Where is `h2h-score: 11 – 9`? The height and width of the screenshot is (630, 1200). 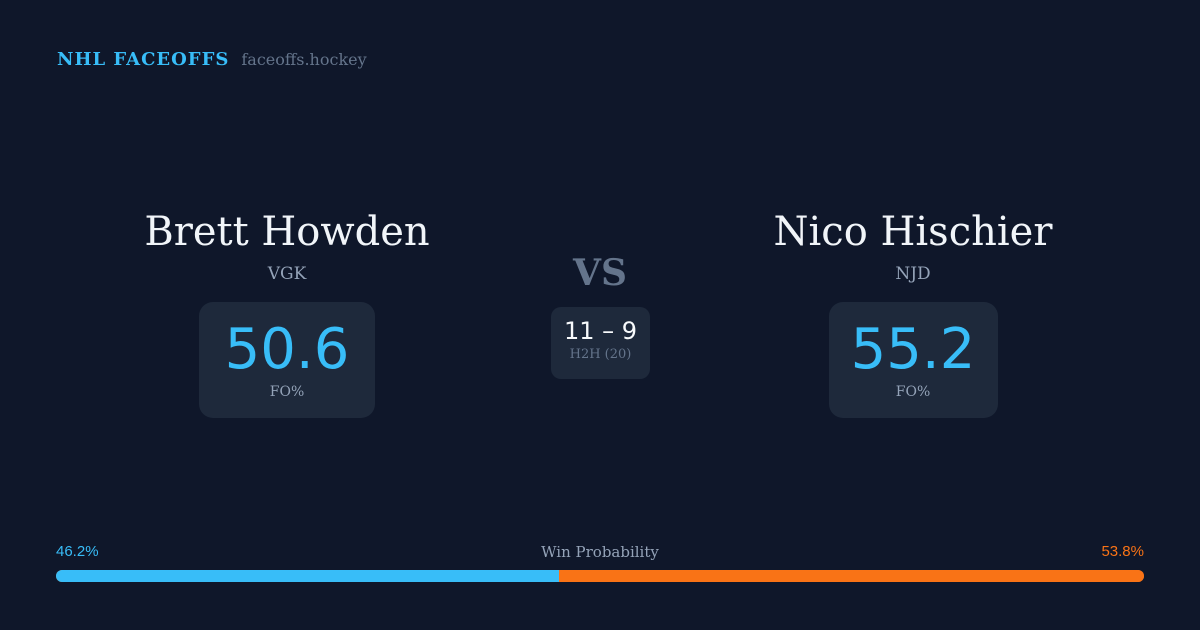
h2h-score: 11 – 9 is located at coordinates (600, 331).